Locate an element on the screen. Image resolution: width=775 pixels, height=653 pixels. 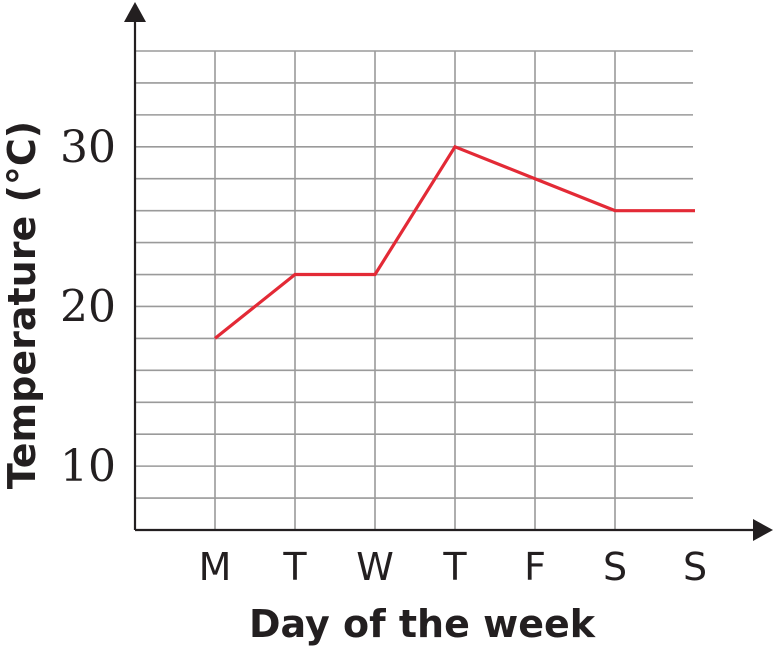
x-axis-title: Day of the week is located at coordinates (422, 624).